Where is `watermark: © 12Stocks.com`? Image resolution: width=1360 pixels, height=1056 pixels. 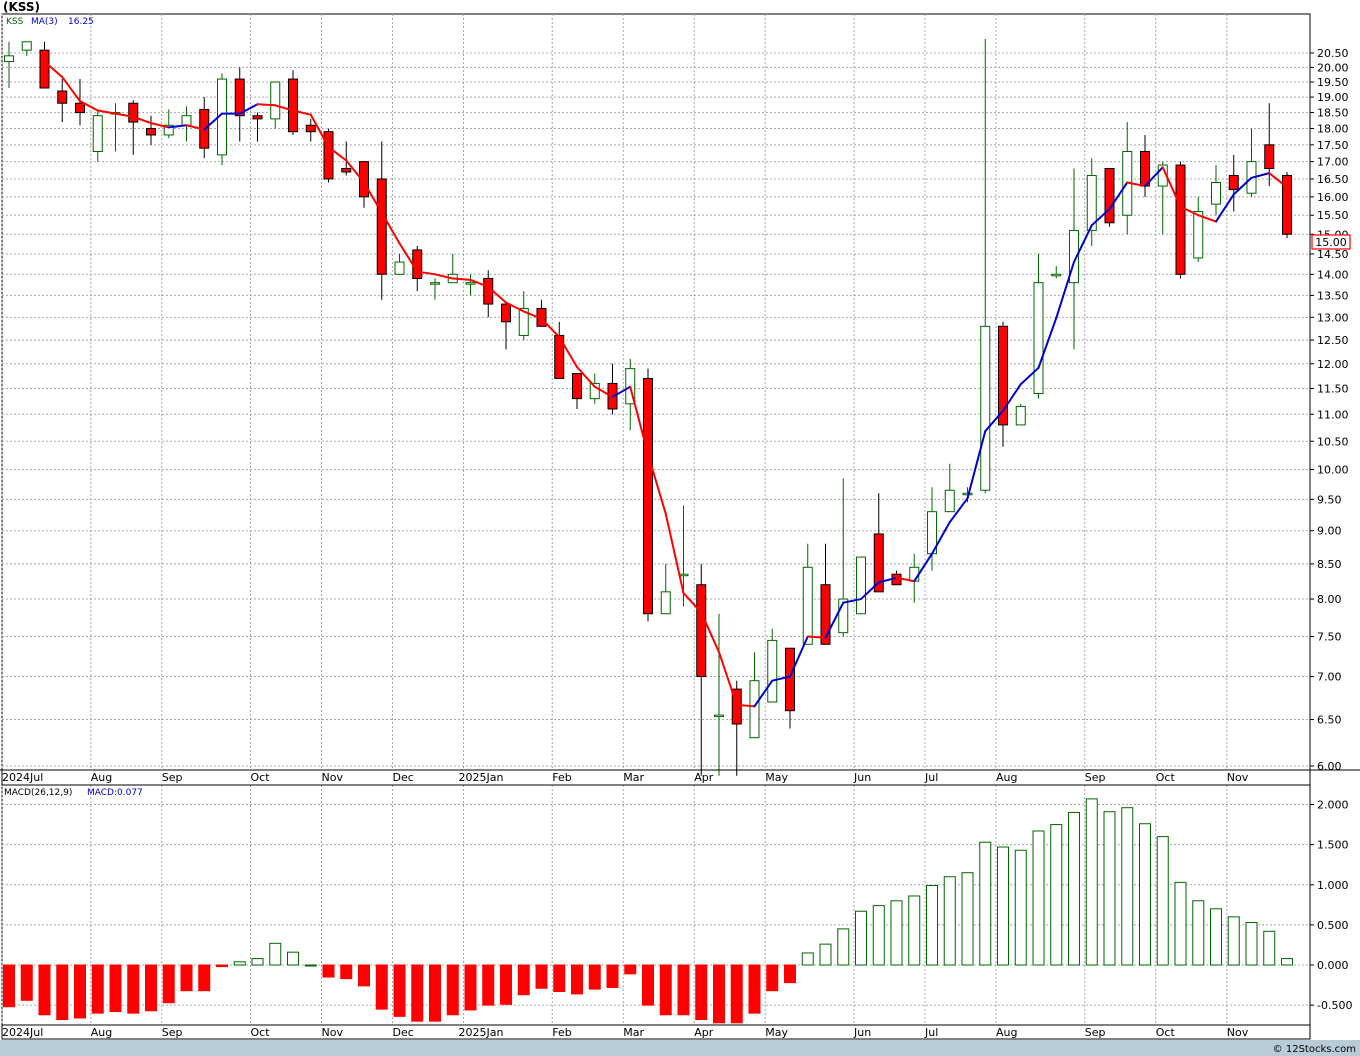
watermark: © 12Stocks.com is located at coordinates (1314, 1049).